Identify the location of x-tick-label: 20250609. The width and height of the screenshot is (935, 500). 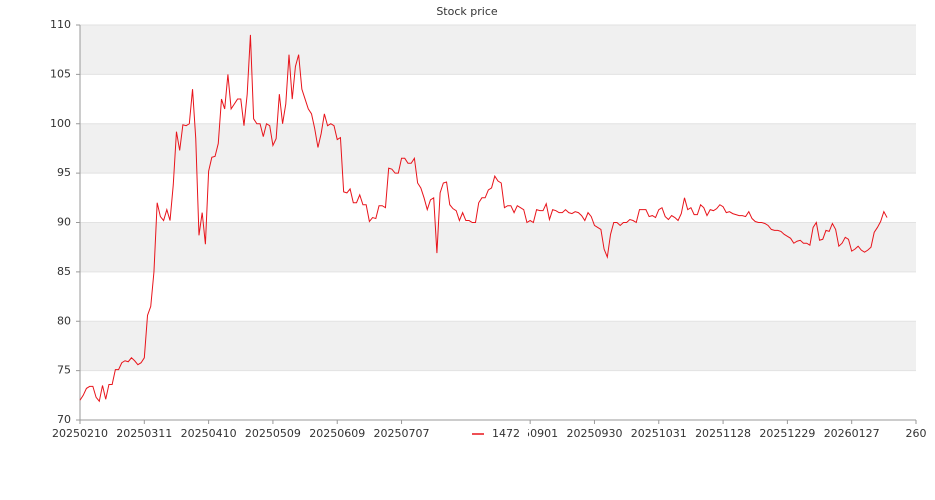
(337, 433).